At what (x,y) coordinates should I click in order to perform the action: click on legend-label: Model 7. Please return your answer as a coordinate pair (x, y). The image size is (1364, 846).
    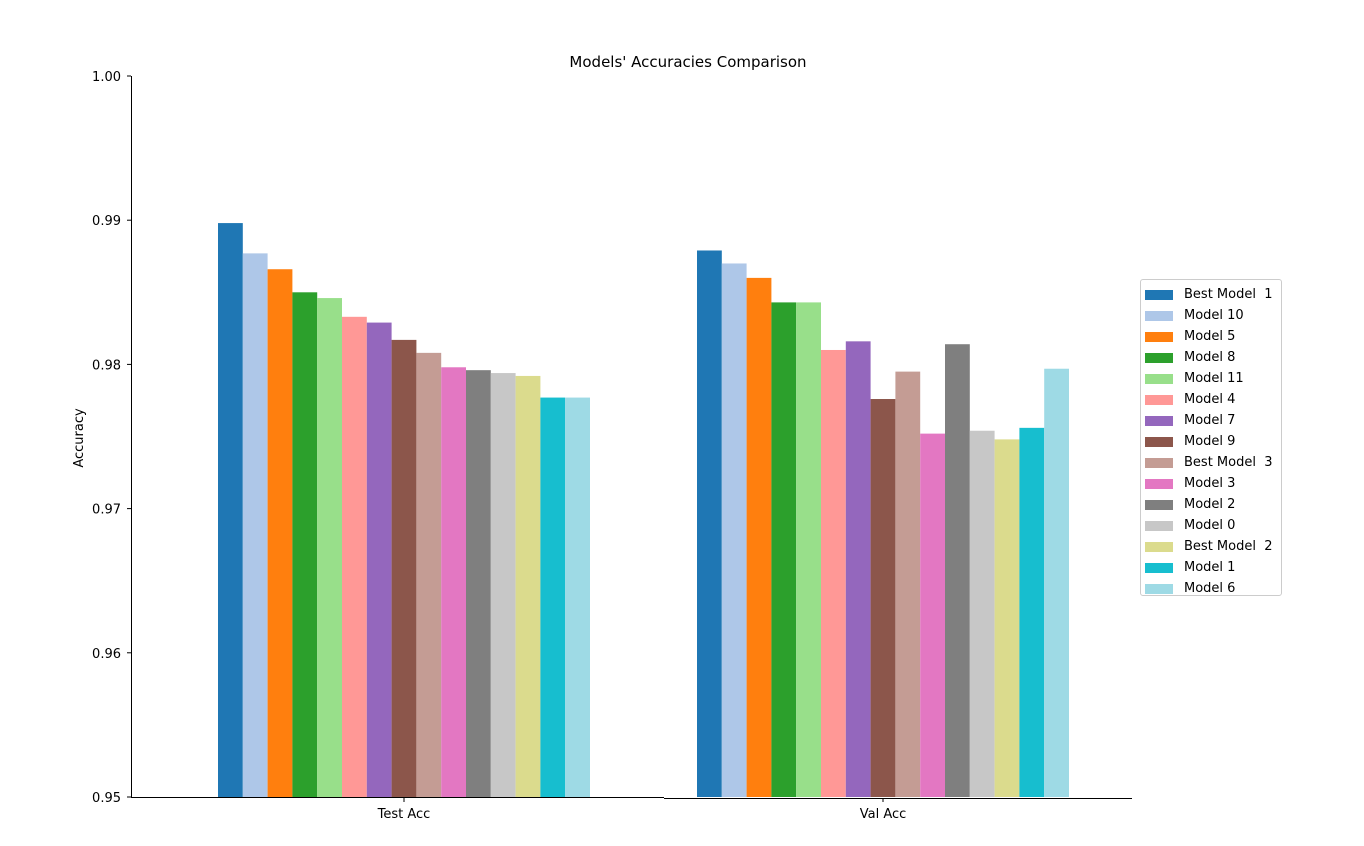
    Looking at the image, I should click on (1210, 420).